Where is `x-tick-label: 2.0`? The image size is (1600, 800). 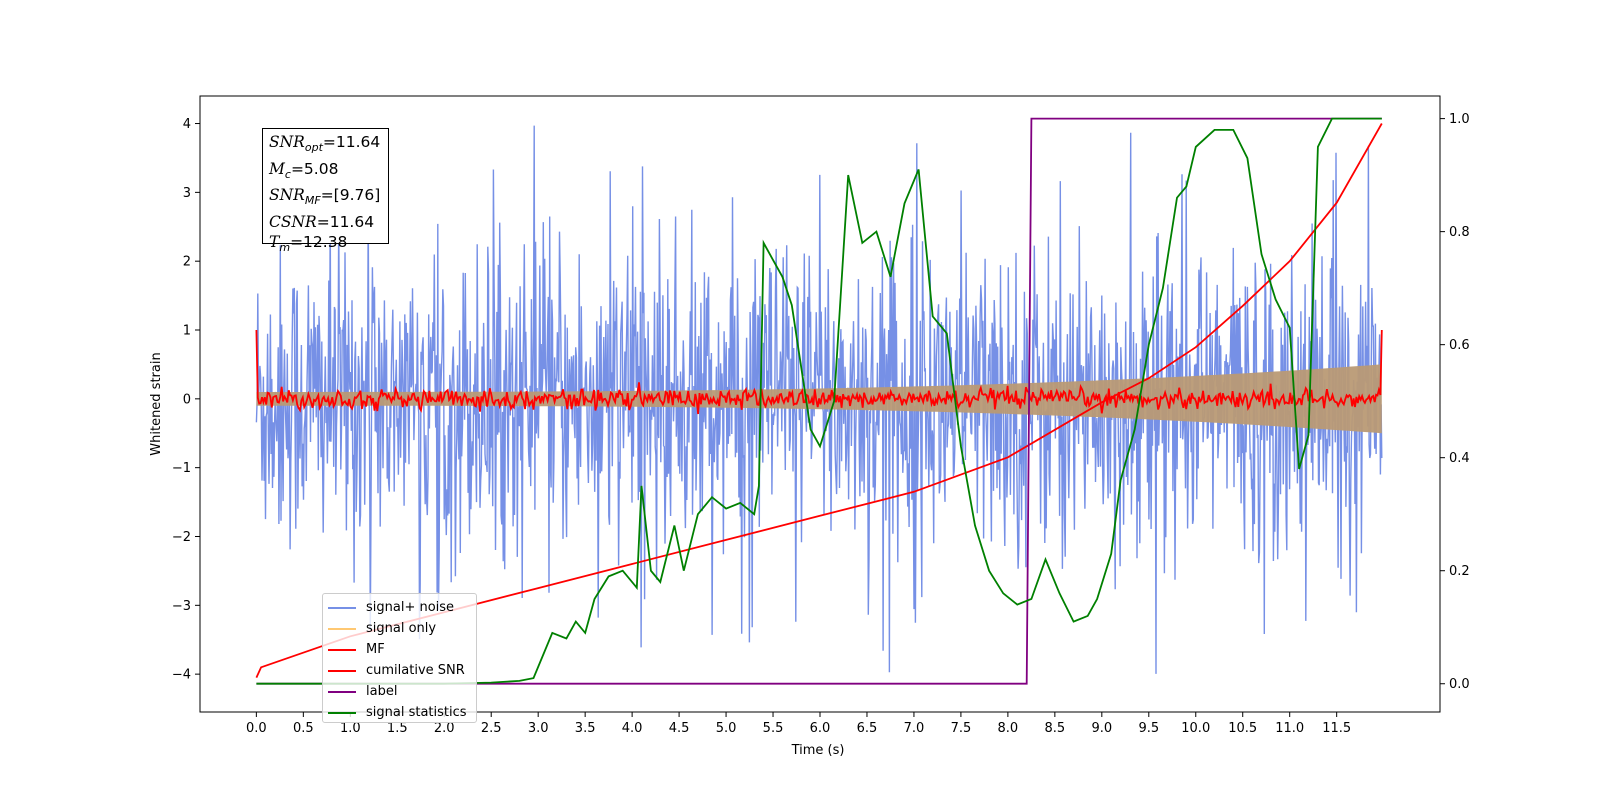
x-tick-label: 2.0 is located at coordinates (444, 728).